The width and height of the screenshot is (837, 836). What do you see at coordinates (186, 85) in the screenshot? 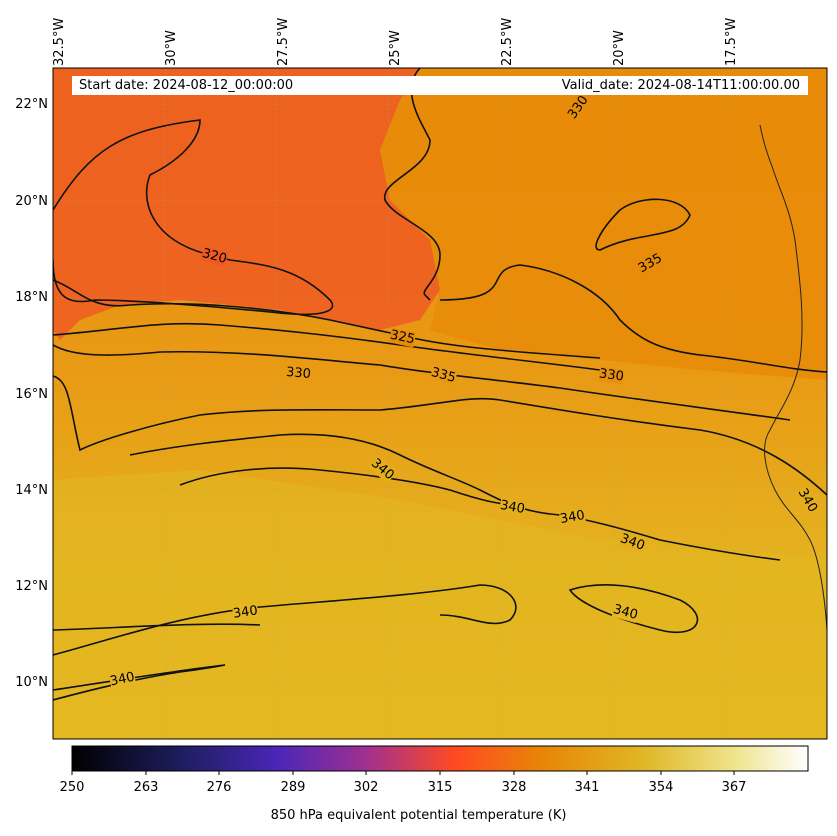
I see `start-date-text: Start date: 2024-08-12_00:00:00` at bounding box center [186, 85].